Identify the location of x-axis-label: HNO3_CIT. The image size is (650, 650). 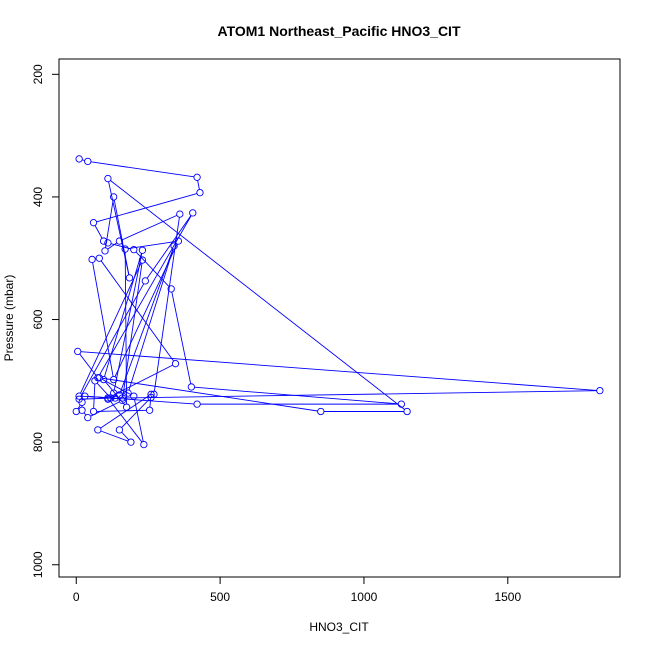
(339, 627).